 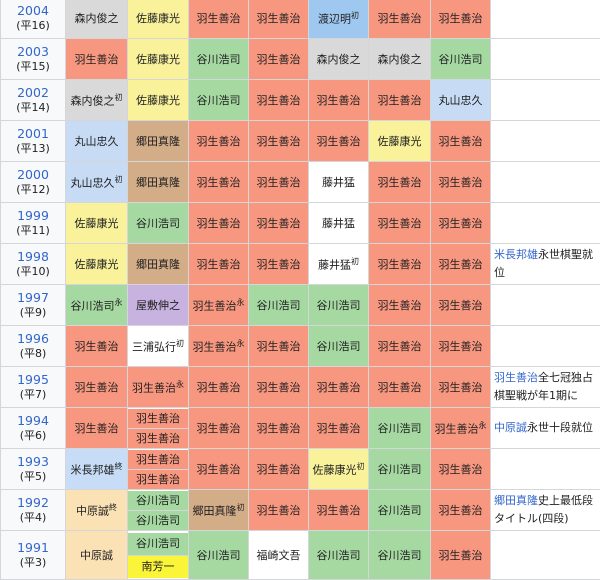 What do you see at coordinates (516, 377) in the screenshot?
I see `note-link: 羽生善治` at bounding box center [516, 377].